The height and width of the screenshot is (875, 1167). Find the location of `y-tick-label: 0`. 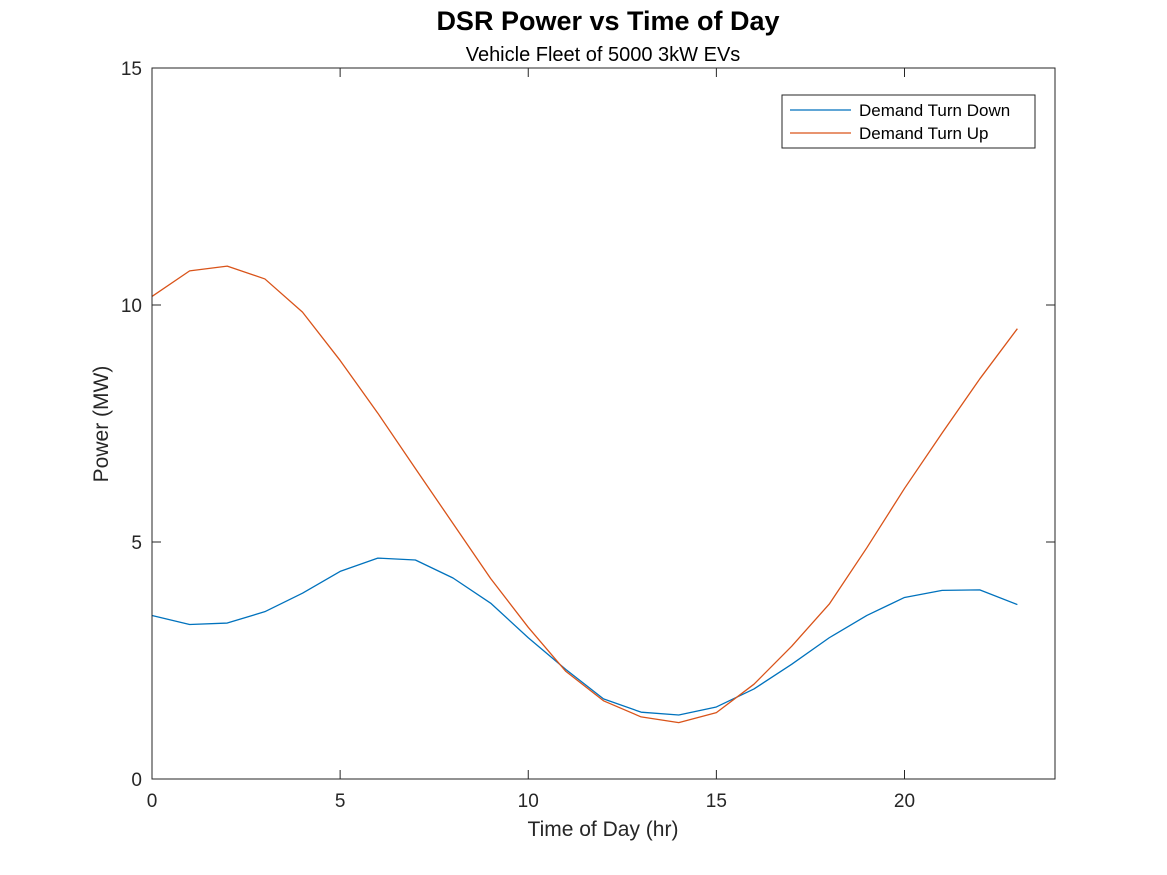

y-tick-label: 0 is located at coordinates (136, 780).